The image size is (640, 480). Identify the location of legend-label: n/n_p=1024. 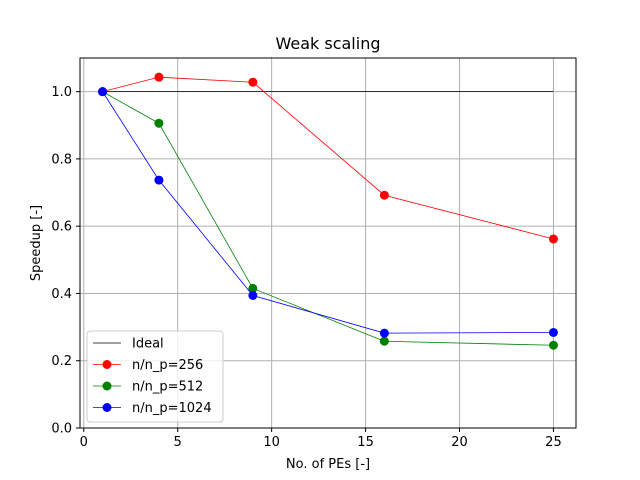
(172, 408).